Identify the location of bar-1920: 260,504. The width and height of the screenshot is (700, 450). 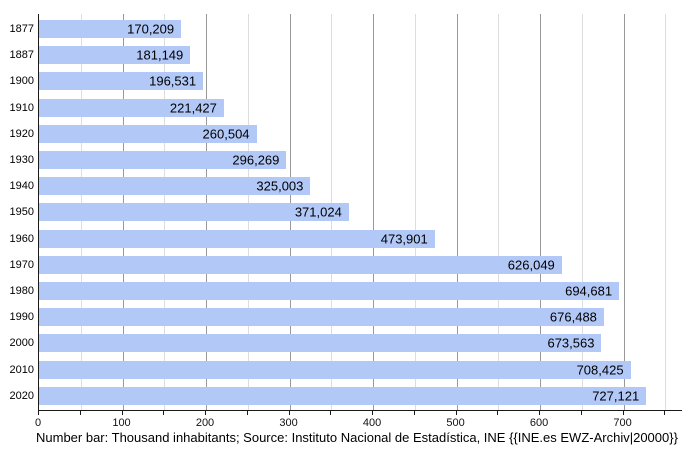
(148, 133).